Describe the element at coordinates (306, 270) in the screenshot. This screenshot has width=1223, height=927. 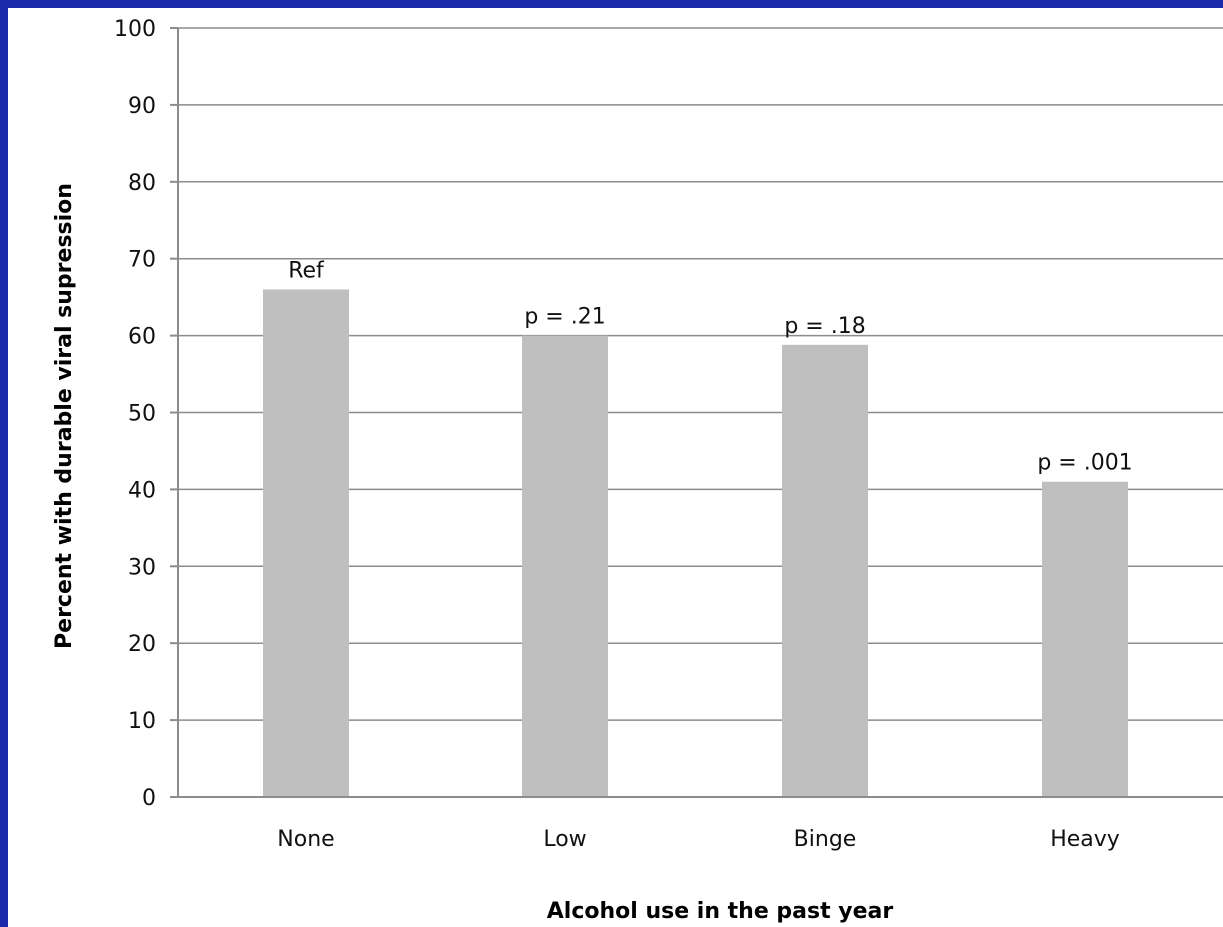
I see `data-label: Ref` at that location.